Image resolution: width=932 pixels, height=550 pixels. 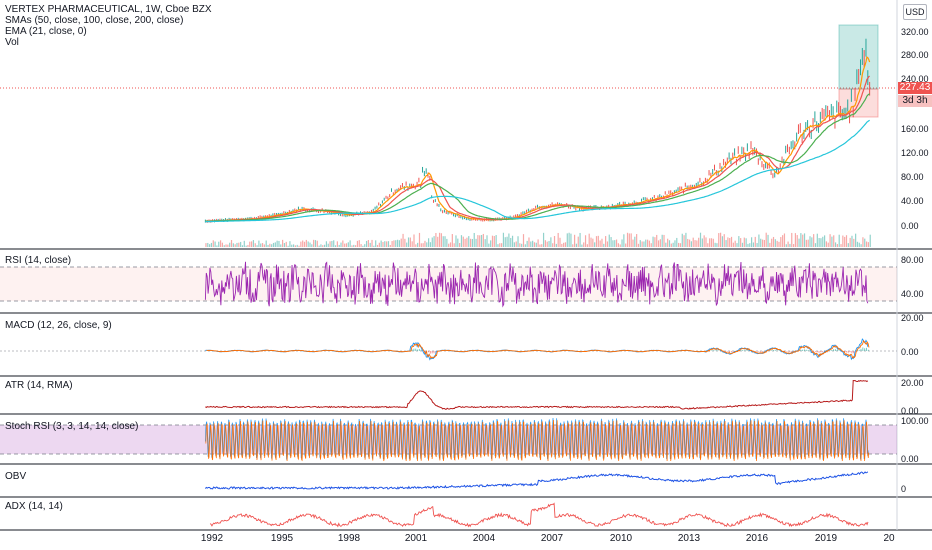 I want to click on currency-button: USD, so click(x=915, y=12).